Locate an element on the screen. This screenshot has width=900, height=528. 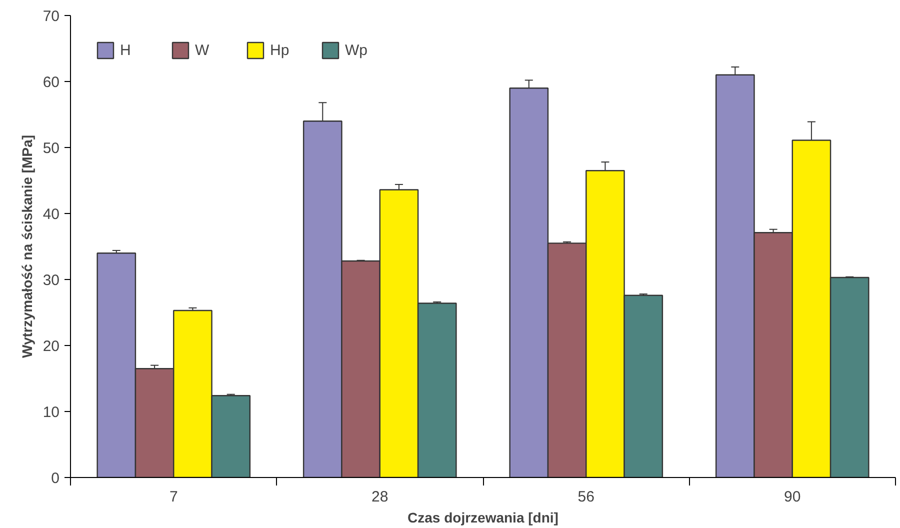
x-tick-label: 7 is located at coordinates (173, 497).